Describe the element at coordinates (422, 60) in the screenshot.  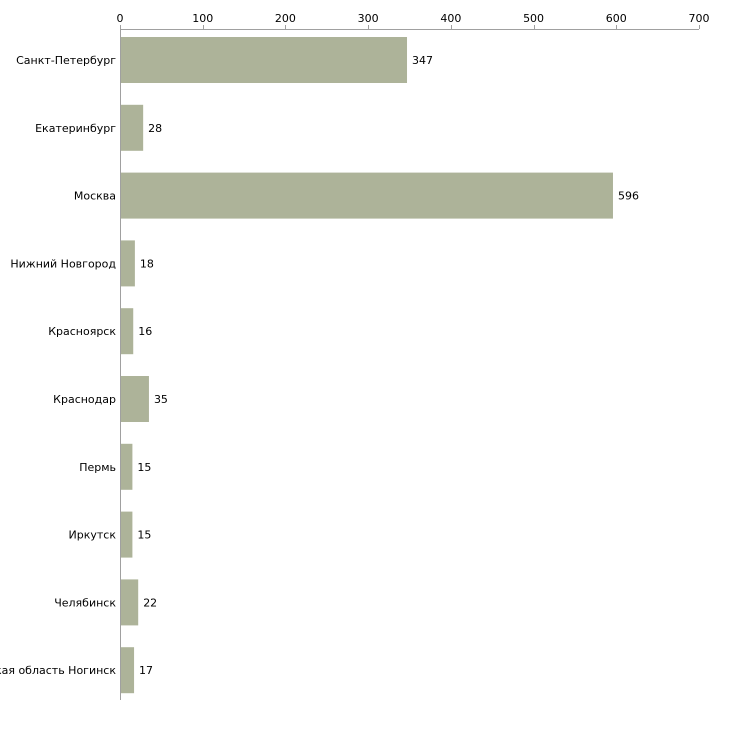
I see `bar-value-label: 347` at that location.